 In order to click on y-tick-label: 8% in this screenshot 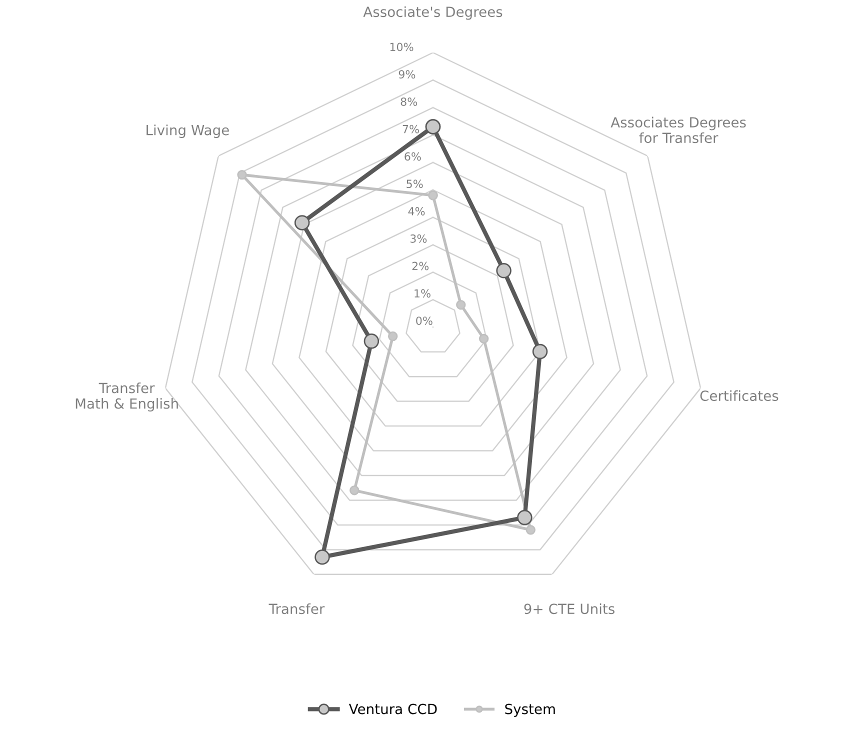, I will do `click(409, 102)`.